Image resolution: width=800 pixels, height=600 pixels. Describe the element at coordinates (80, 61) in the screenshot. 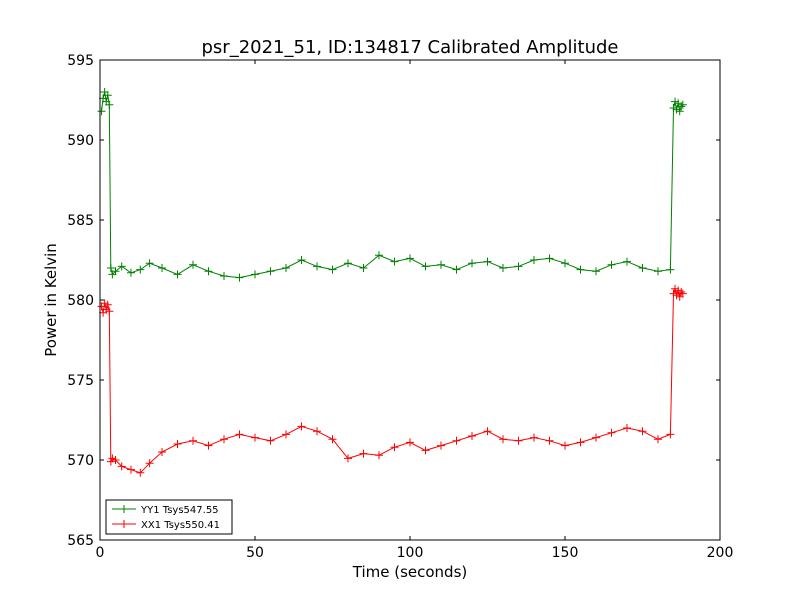

I see `y-tick-label: 595` at that location.